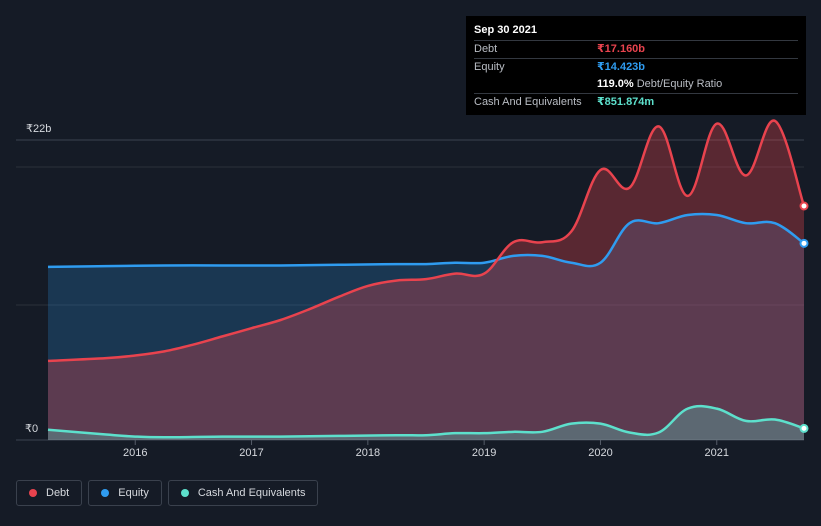 Image resolution: width=821 pixels, height=526 pixels. What do you see at coordinates (368, 453) in the screenshot?
I see `x-tick-label: 2018` at bounding box center [368, 453].